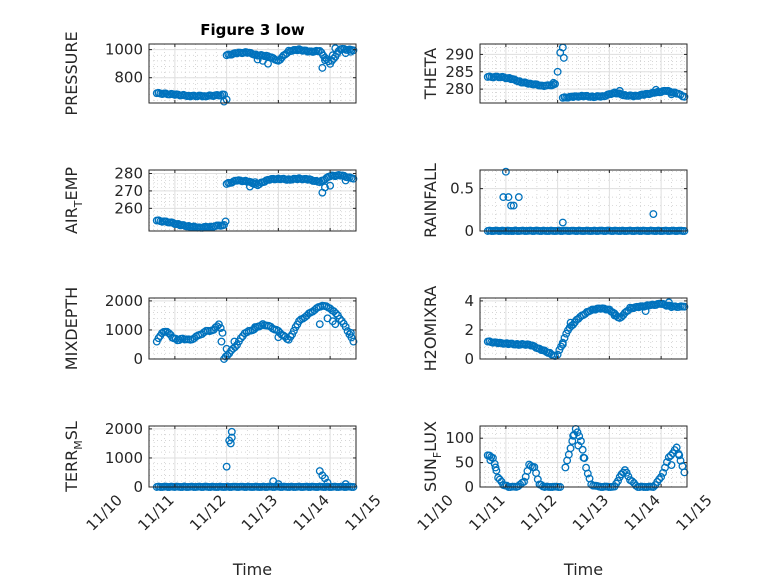 This screenshot has width=778, height=583. I want to click on y-tick-label: 0.5, so click(462, 189).